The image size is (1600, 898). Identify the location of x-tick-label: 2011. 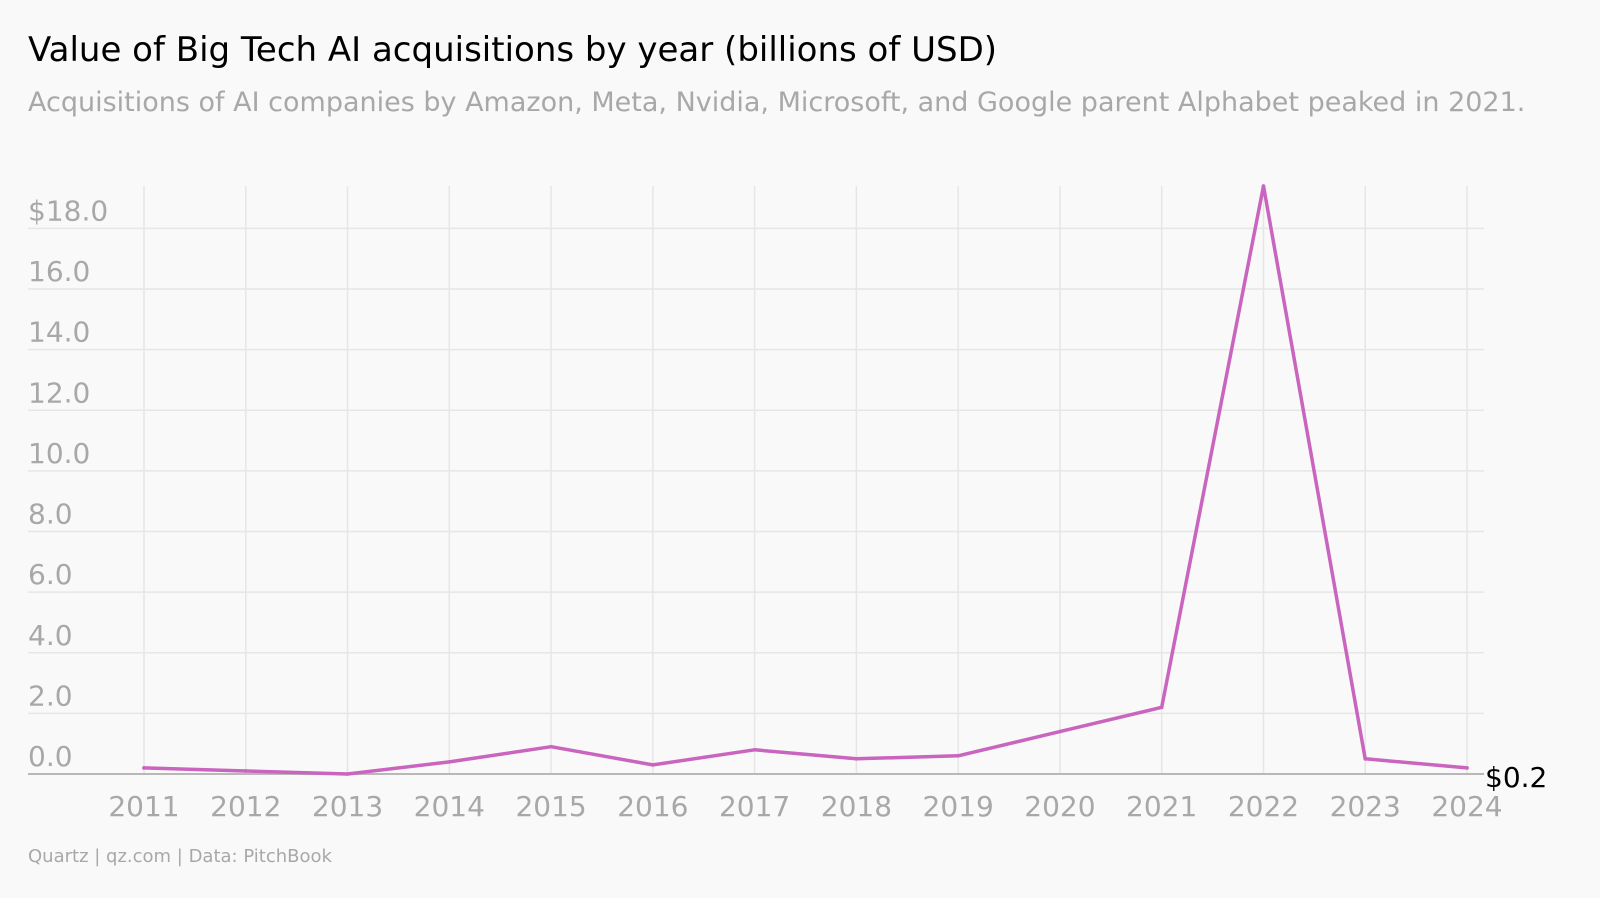
(143, 806).